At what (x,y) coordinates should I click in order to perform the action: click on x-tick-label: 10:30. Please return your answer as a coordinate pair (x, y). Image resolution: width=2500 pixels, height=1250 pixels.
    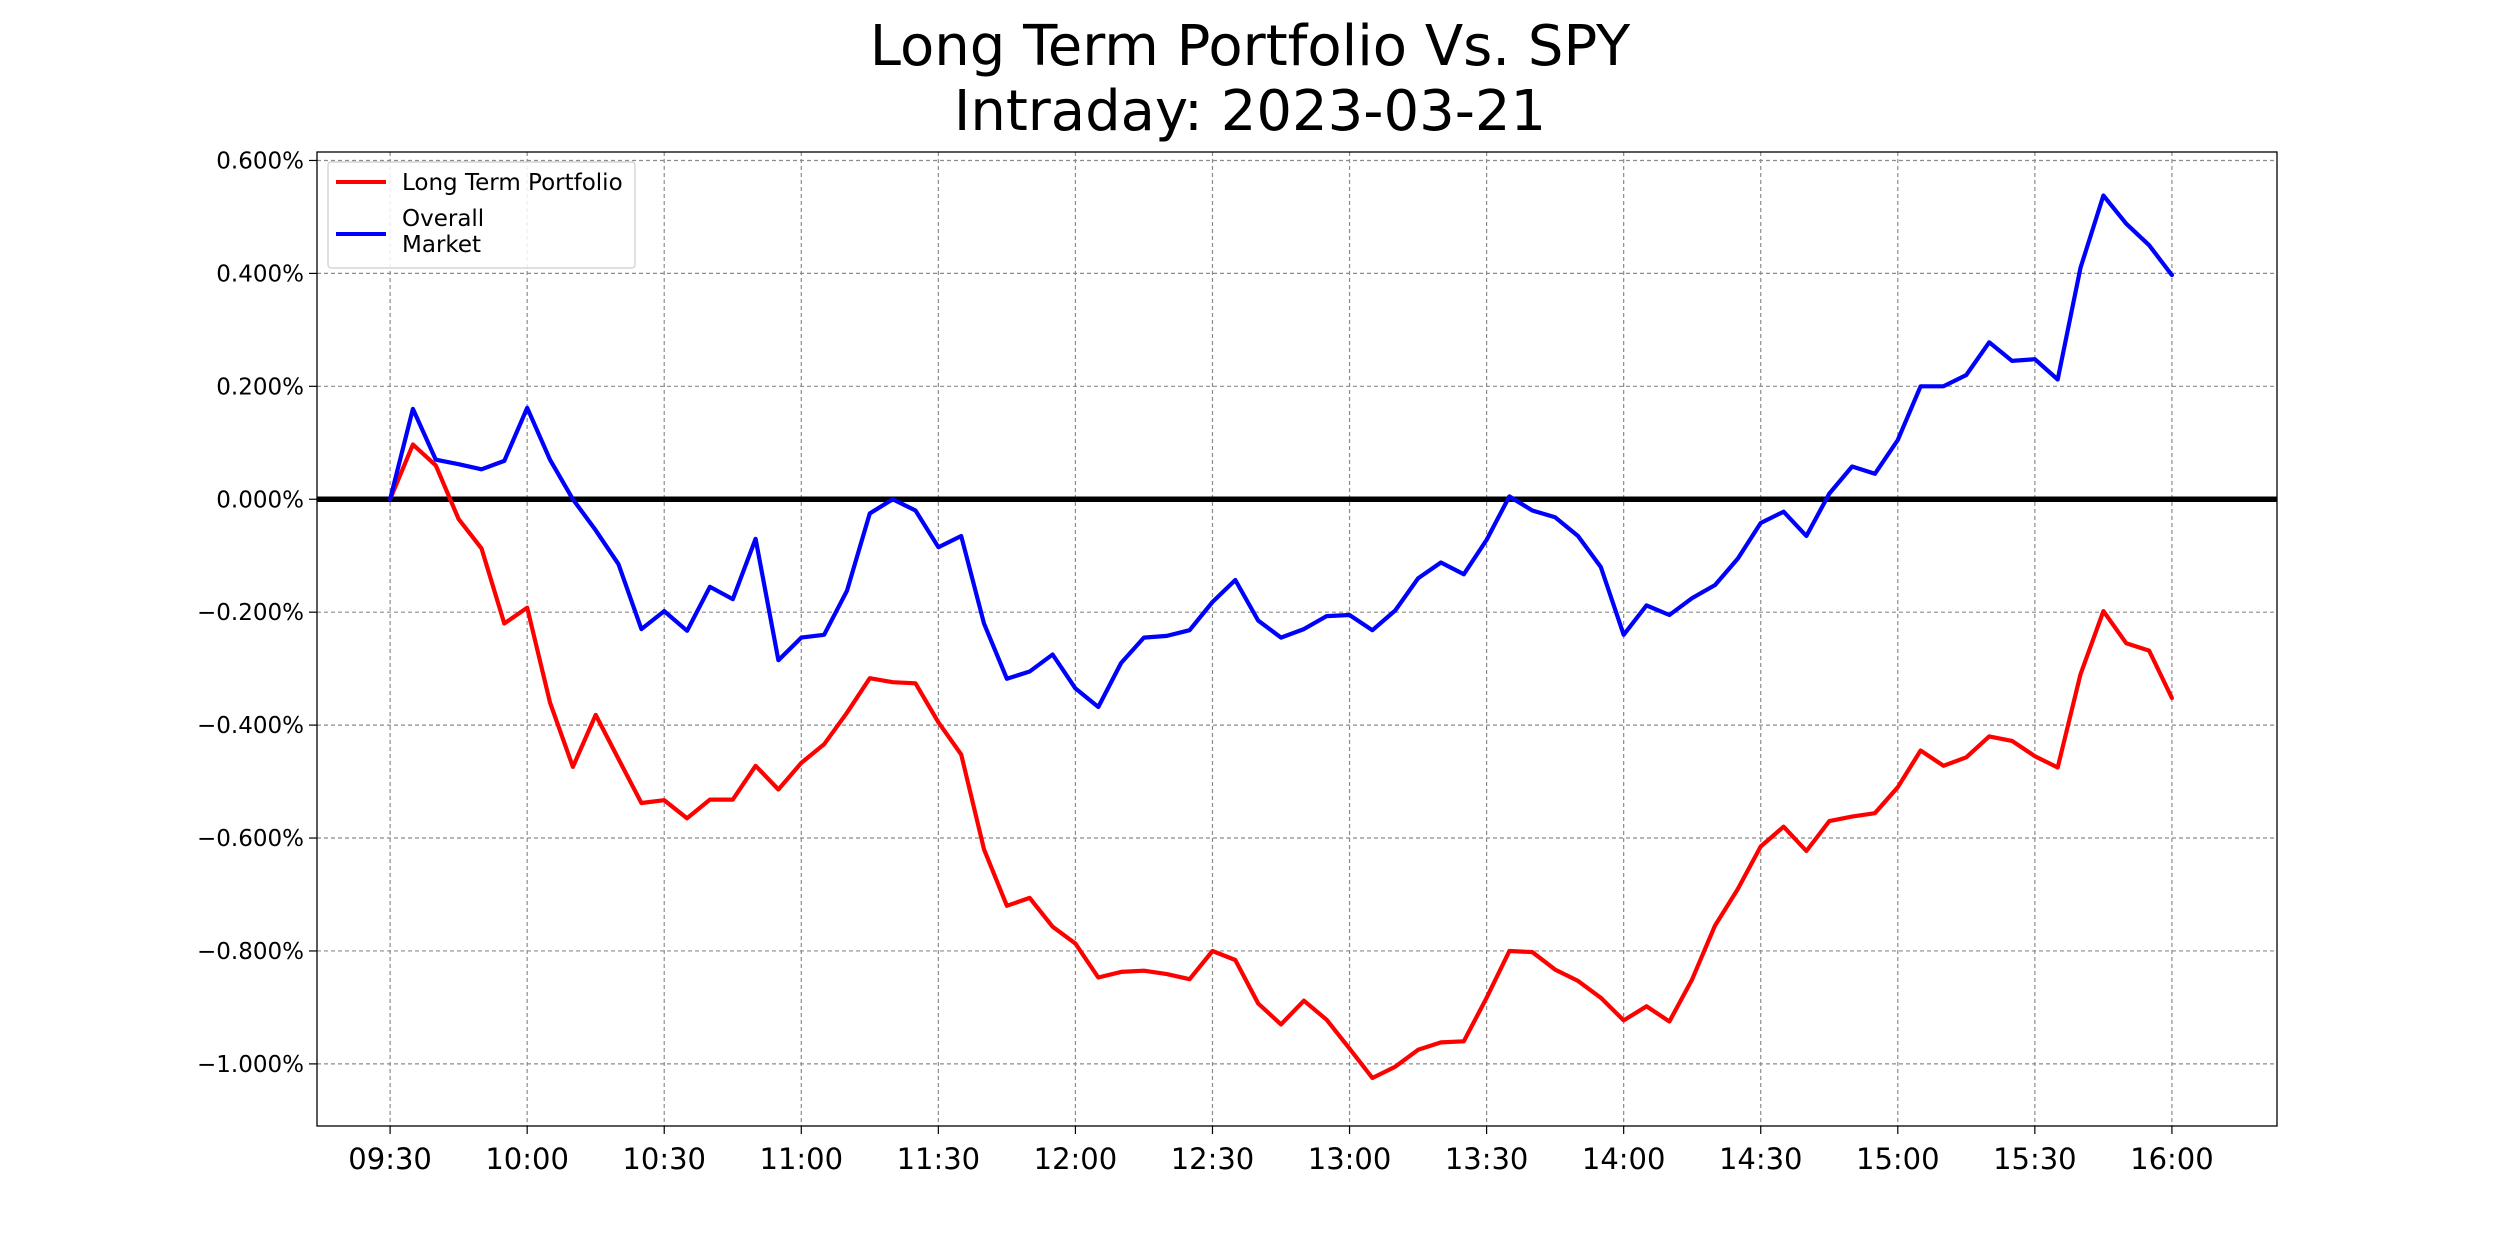
    Looking at the image, I should click on (664, 1159).